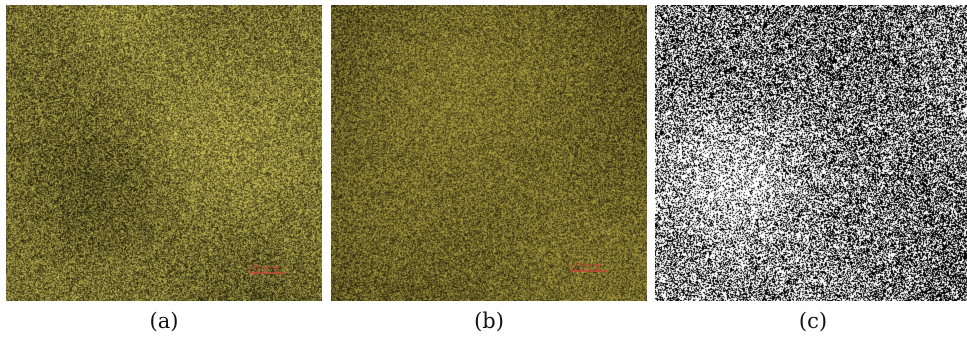 Image resolution: width=967 pixels, height=337 pixels. Describe the element at coordinates (489, 321) in the screenshot. I see `caption-b: (b)` at that location.